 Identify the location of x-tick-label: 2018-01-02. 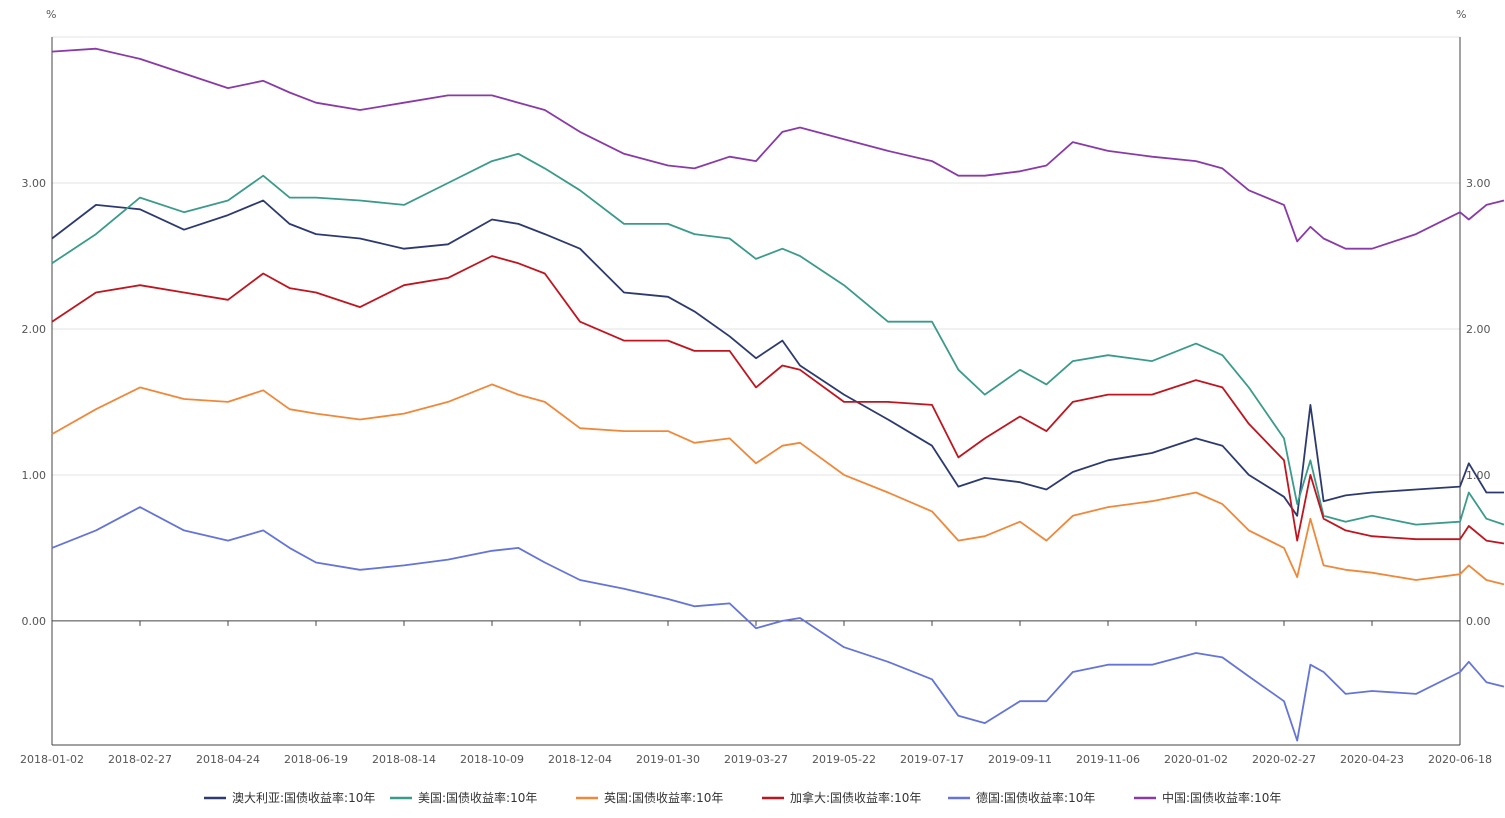
(52, 759).